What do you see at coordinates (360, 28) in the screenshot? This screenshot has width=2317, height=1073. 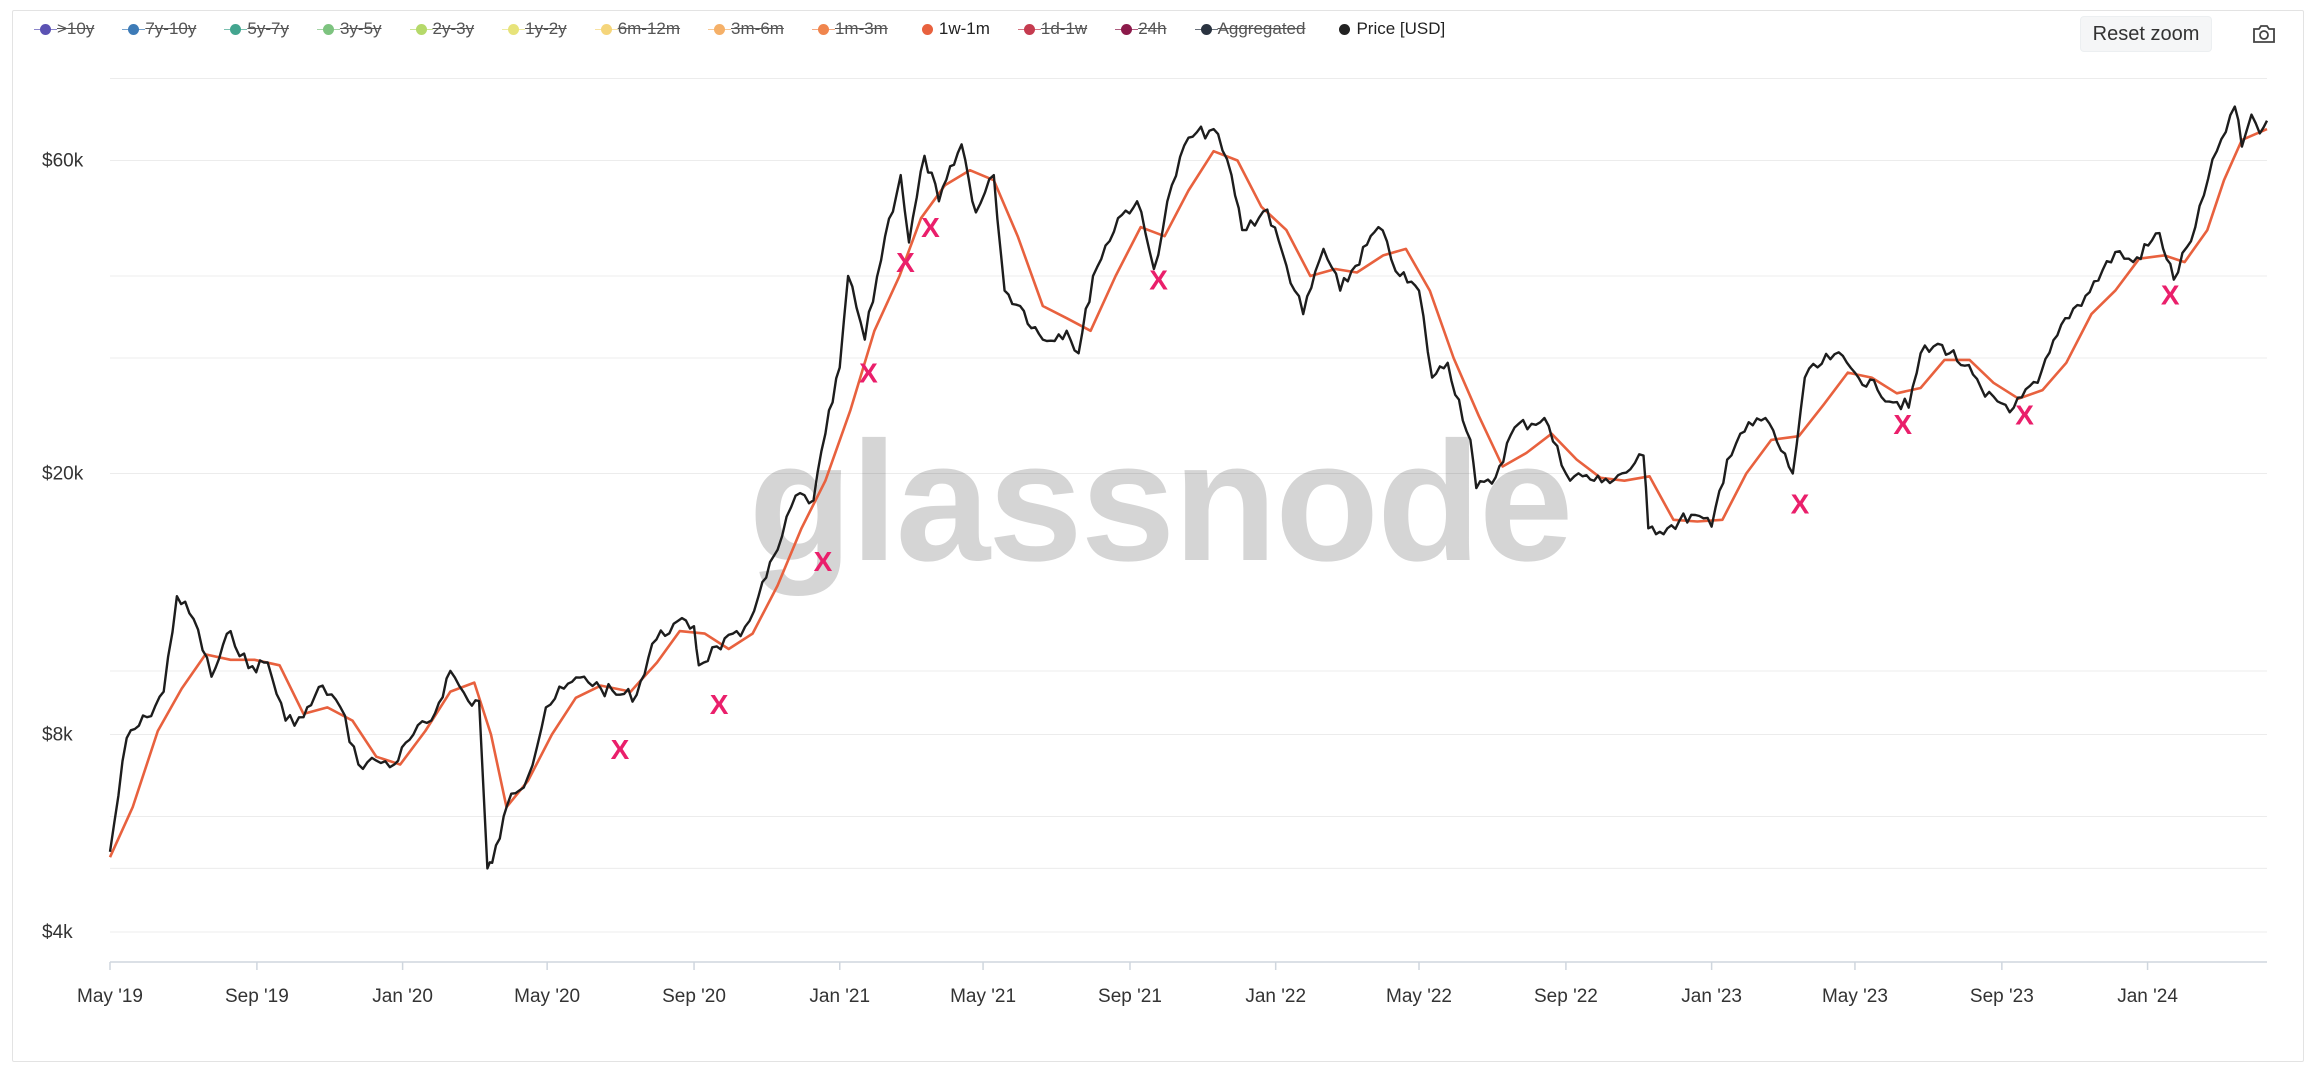 I see `legend-label: 3y-5y` at bounding box center [360, 28].